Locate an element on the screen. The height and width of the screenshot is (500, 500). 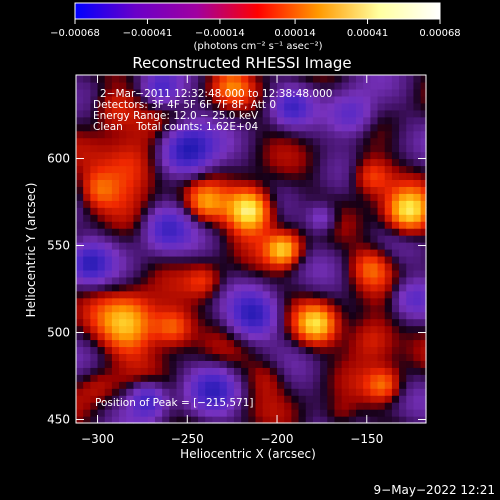
x-tick-label: −200 is located at coordinates (277, 439).